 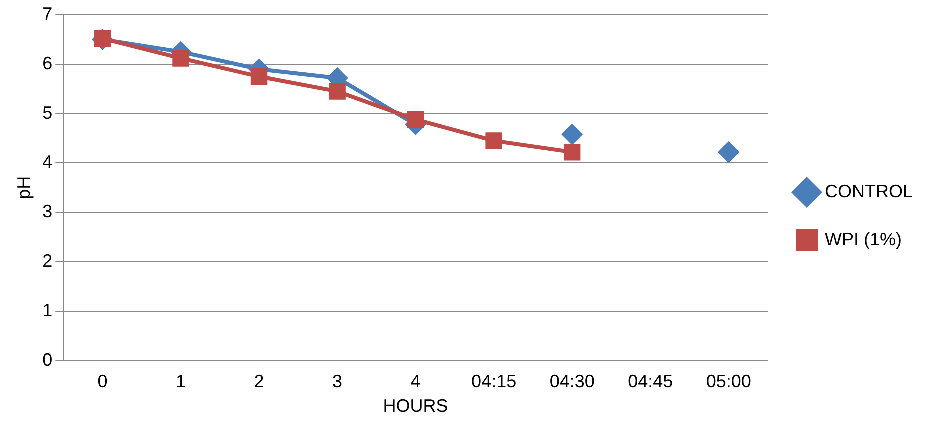 I want to click on y-tick-label: 4, so click(x=47, y=162).